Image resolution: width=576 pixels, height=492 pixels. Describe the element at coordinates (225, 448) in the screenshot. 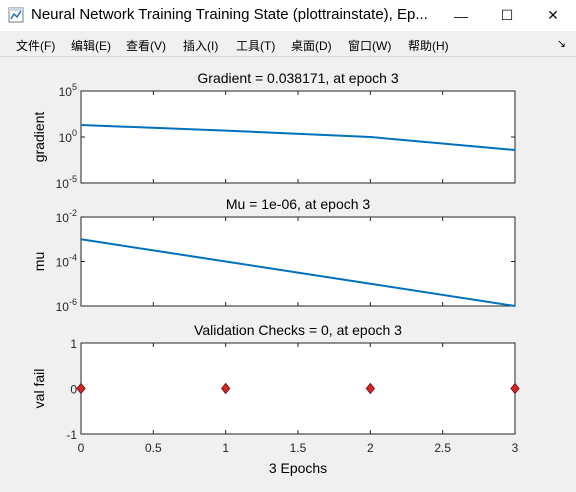

I see `x-tick-label: 1` at that location.